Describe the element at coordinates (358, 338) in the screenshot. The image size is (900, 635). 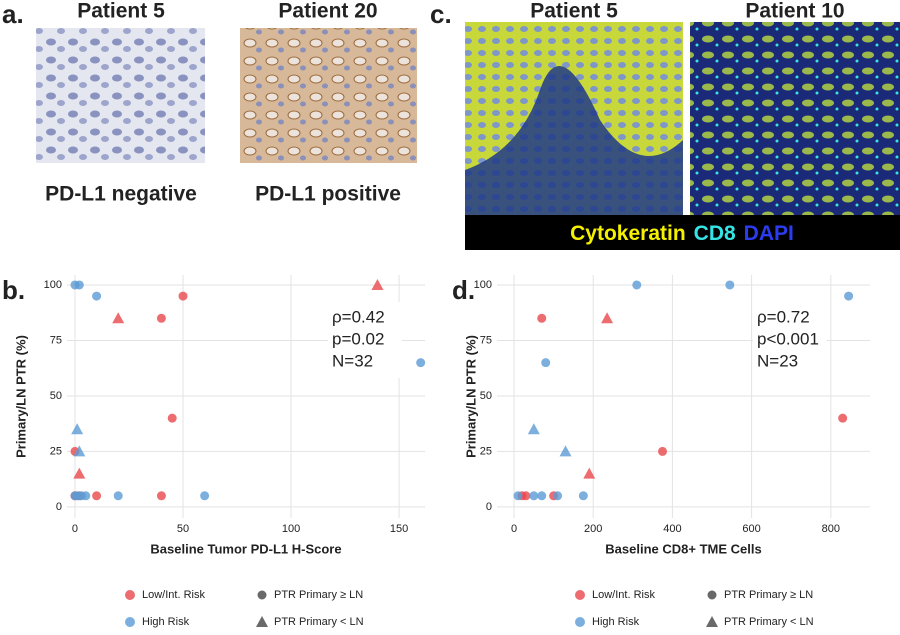
I see `annotation: p=0.02` at that location.